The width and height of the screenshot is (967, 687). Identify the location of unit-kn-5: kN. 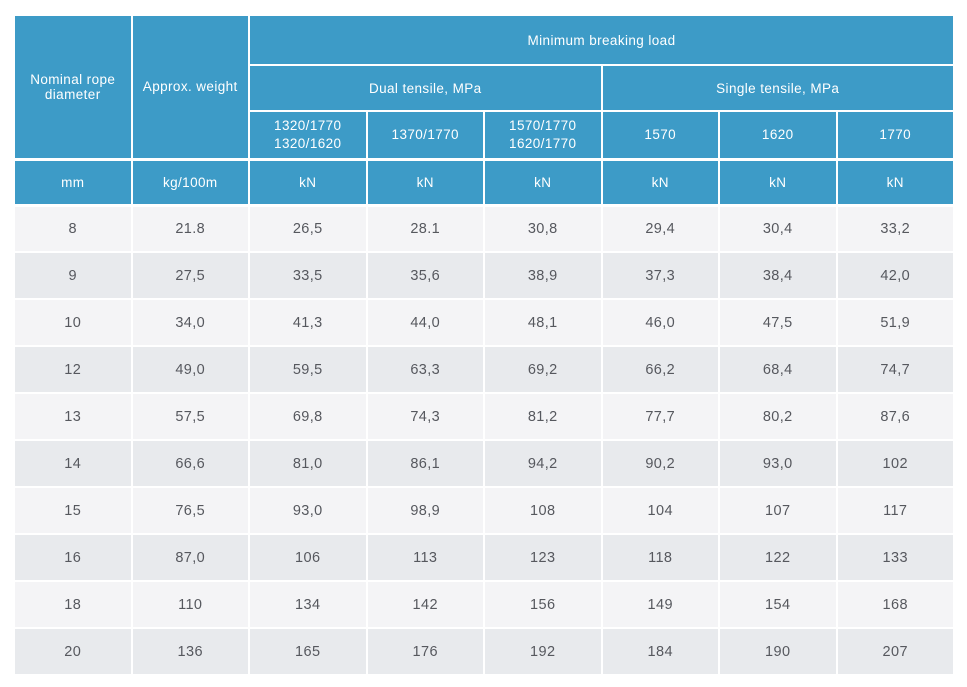
(778, 181).